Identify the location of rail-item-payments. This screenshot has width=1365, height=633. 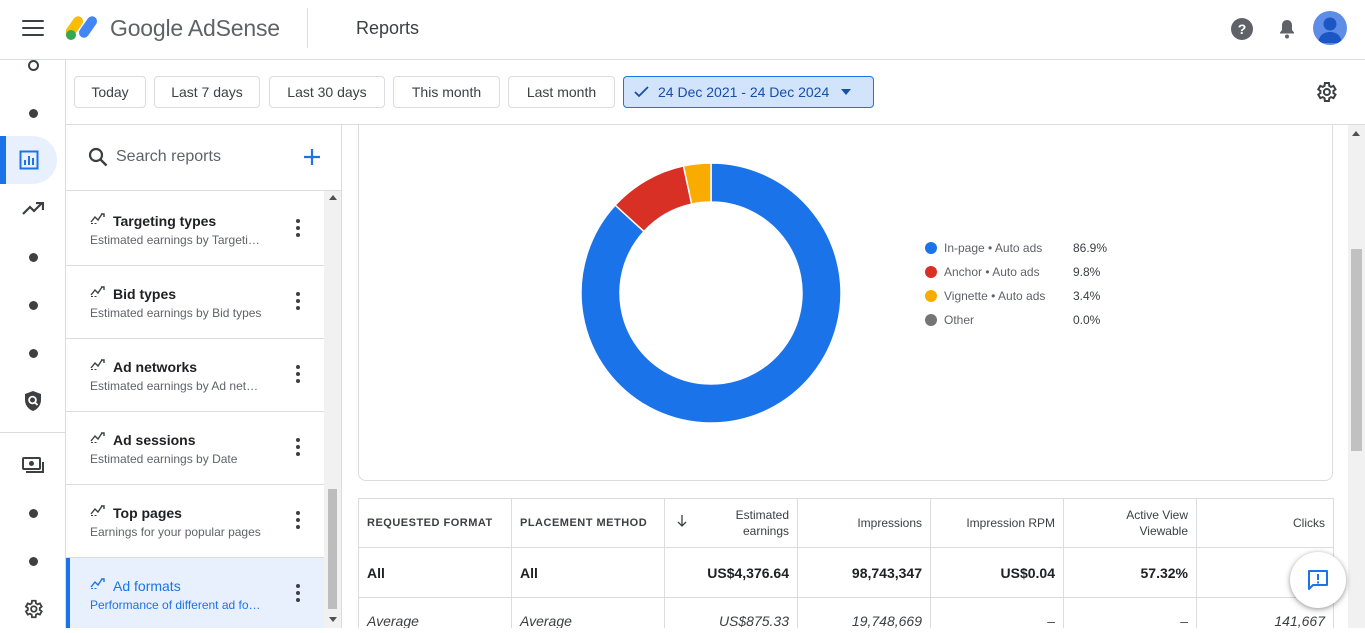
(33, 465).